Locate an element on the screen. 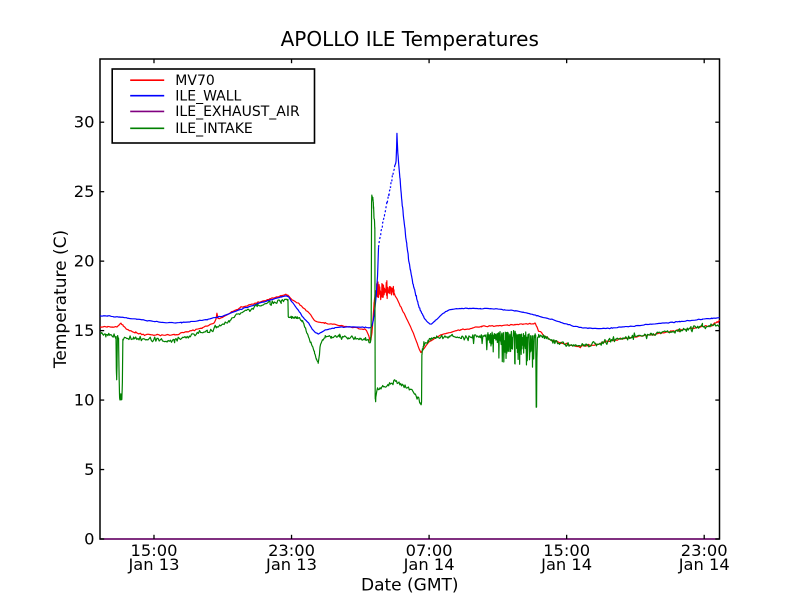 Image resolution: width=800 pixels, height=600 pixels. legend-entry: ILE_INTAKE is located at coordinates (191, 129).